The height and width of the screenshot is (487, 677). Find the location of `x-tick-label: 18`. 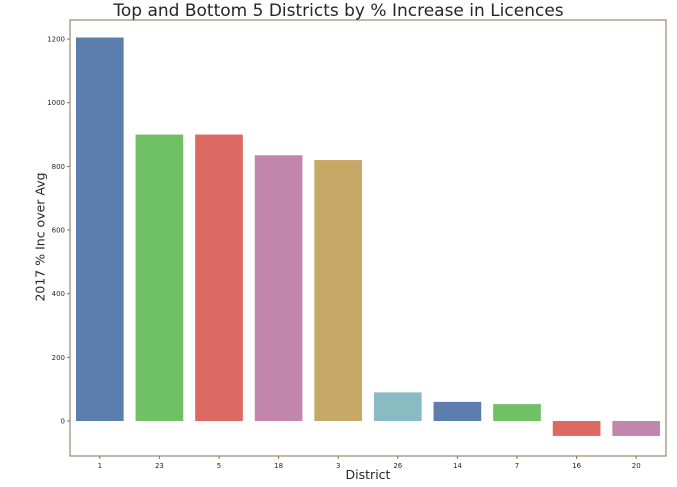

x-tick-label: 18 is located at coordinates (278, 466).